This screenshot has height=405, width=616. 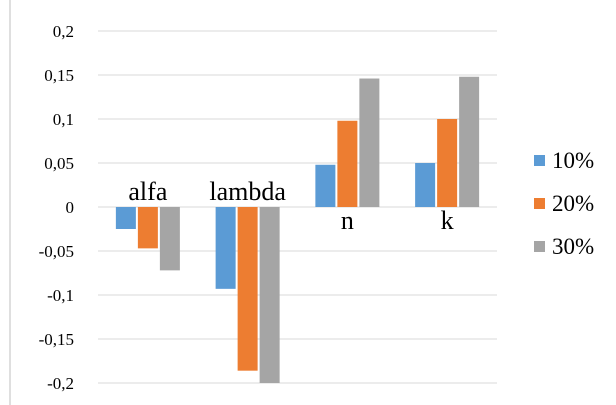 What do you see at coordinates (59, 163) in the screenshot?
I see `y-tick-label: 0,05` at bounding box center [59, 163].